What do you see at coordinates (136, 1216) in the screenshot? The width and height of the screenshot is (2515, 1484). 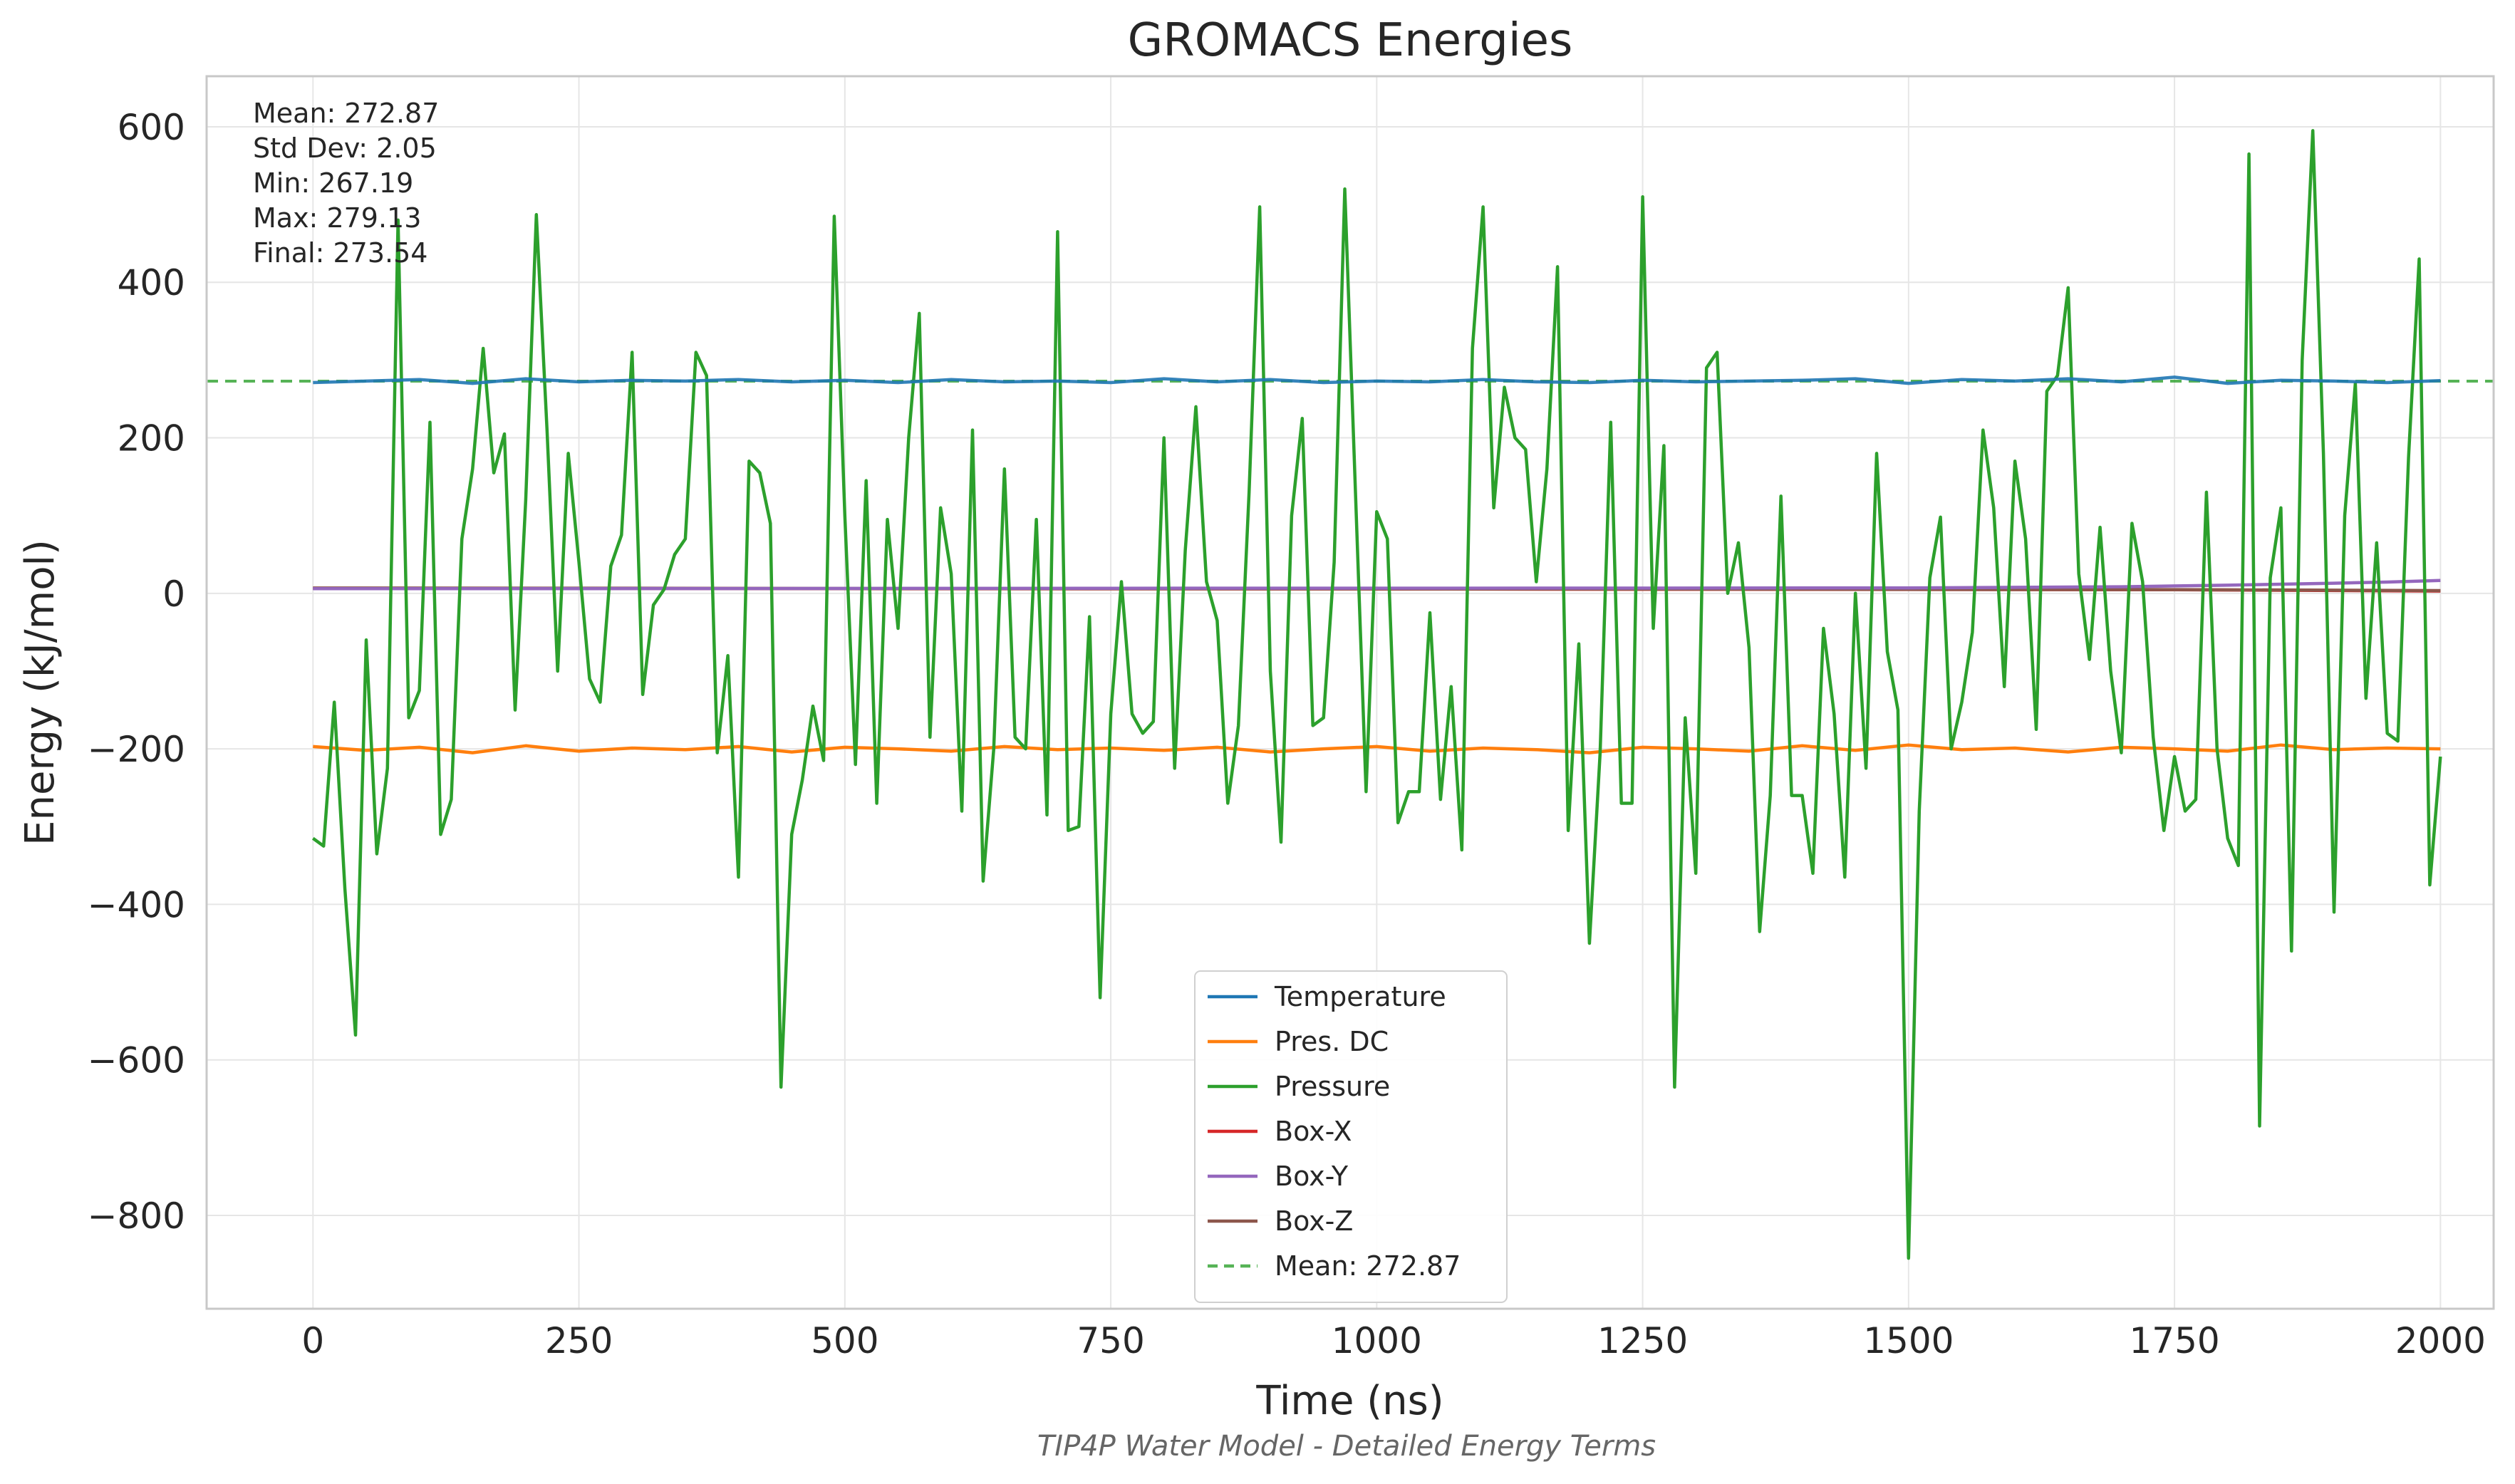 I see `y-tick-label: −800` at bounding box center [136, 1216].